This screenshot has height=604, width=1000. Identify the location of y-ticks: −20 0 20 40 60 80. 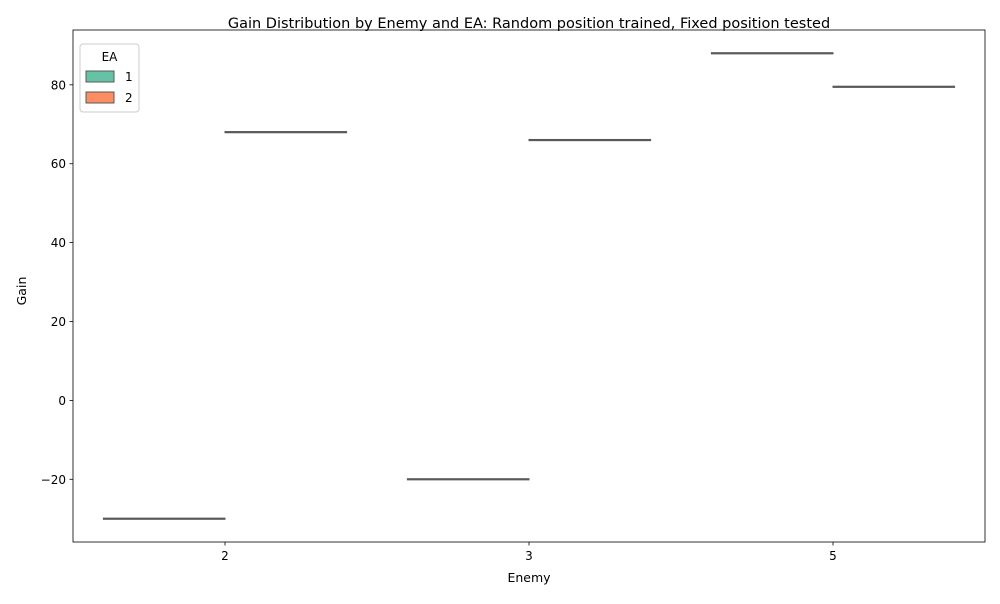
(57, 282).